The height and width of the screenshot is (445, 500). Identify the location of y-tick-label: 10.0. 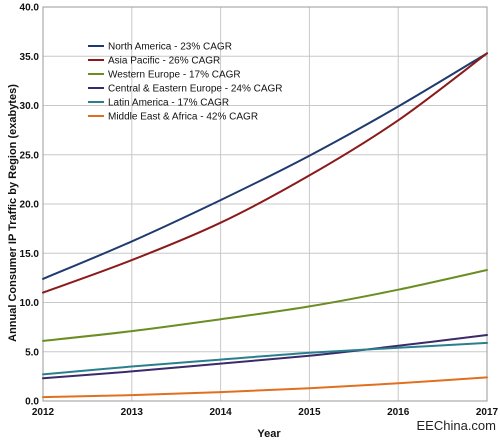
(30, 303).